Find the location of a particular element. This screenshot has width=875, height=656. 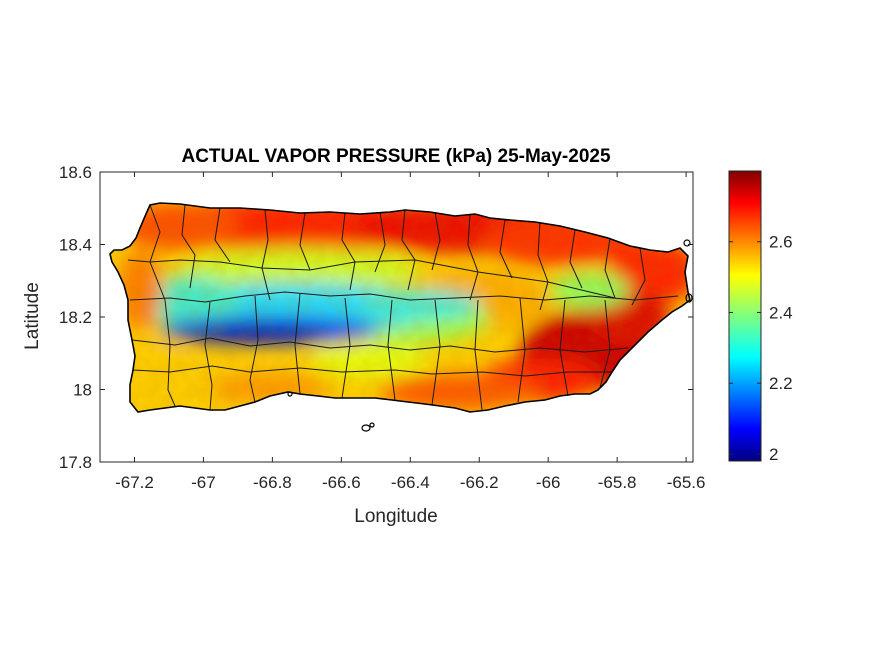

x-tick-label: -66.2 is located at coordinates (479, 482).